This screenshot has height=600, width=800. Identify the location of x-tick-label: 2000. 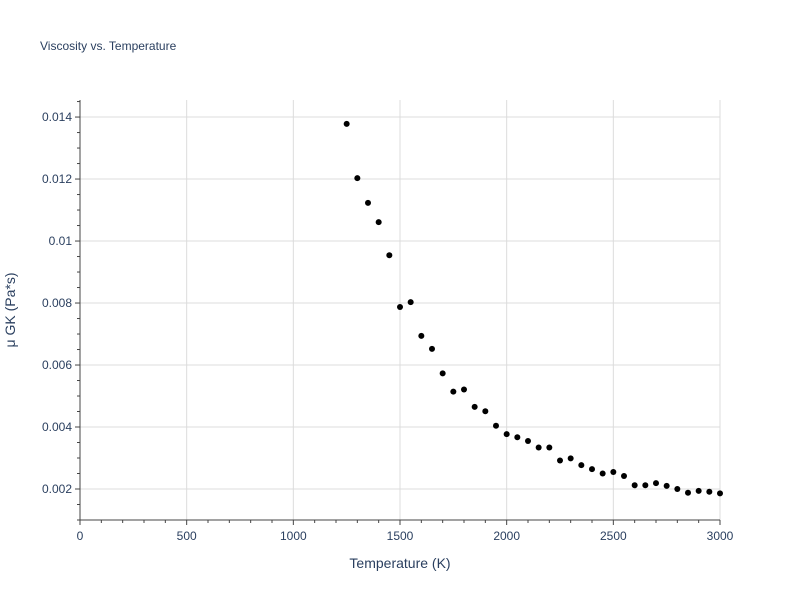
(506, 536).